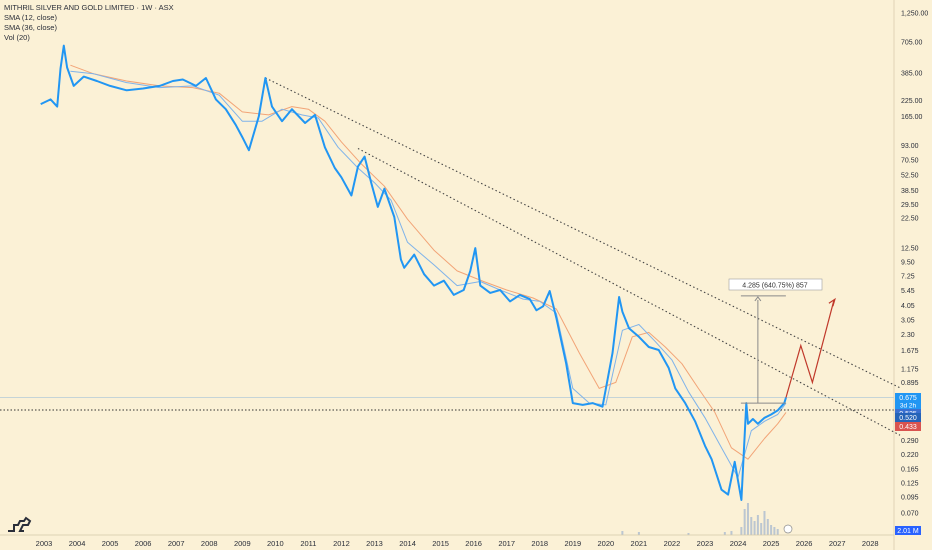  I want to click on y-tick-label: 0.125, so click(910, 484).